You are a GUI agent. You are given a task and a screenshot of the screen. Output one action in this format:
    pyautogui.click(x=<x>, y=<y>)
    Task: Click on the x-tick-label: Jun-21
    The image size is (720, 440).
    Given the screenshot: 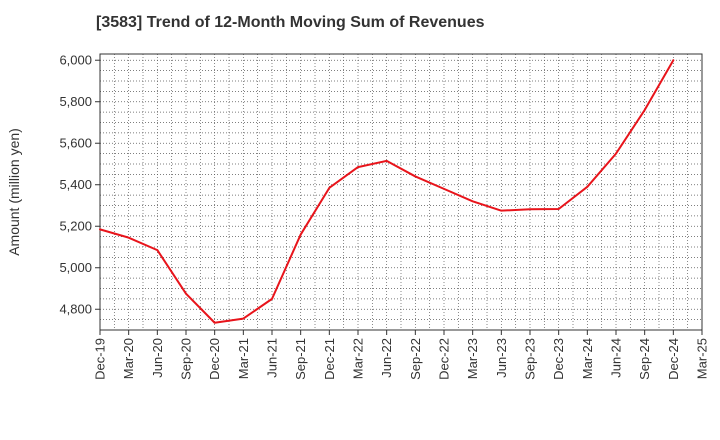 What is the action you would take?
    pyautogui.click(x=272, y=358)
    